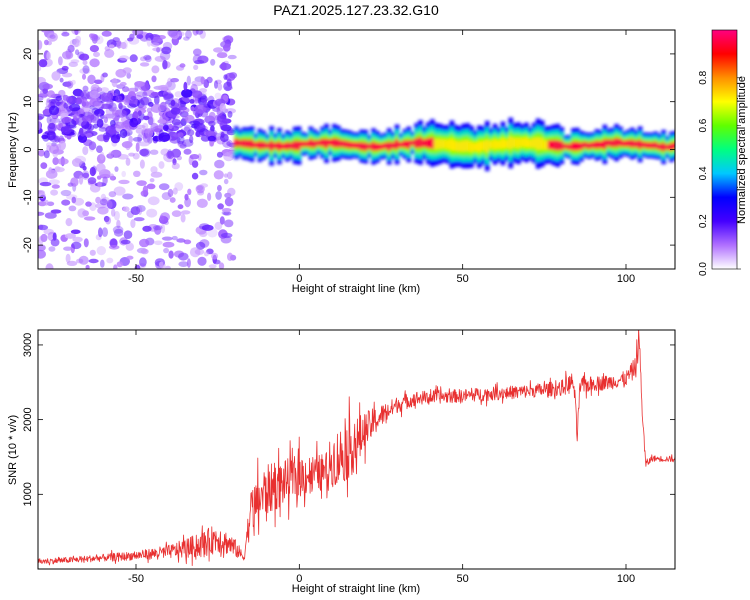  I want to click on y-tick-label: 20, so click(28, 54).